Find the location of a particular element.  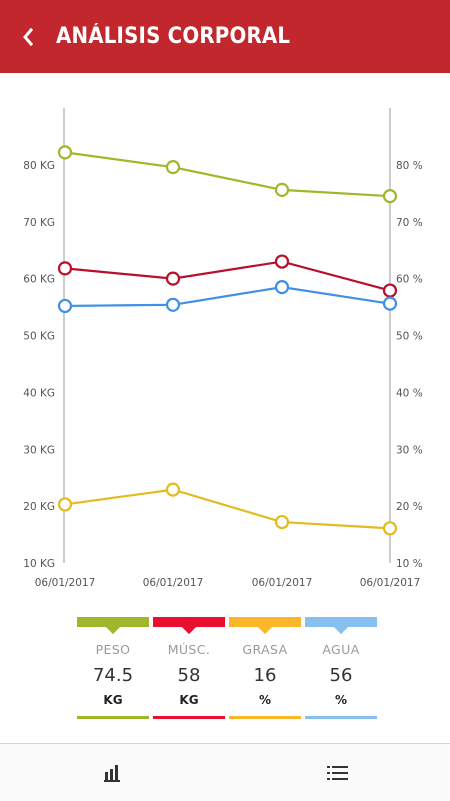

y-tick-right: 40 % is located at coordinates (409, 393).